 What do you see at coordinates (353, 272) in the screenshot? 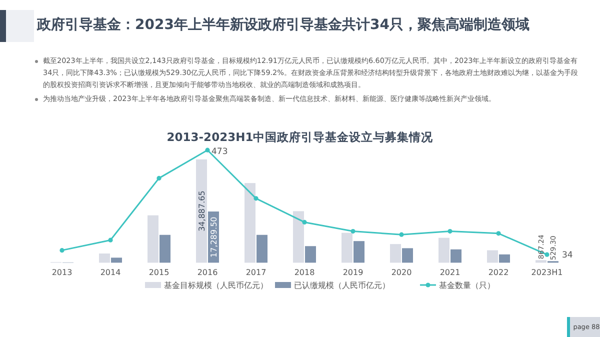
I see `x-tick-label: 2019` at bounding box center [353, 272].